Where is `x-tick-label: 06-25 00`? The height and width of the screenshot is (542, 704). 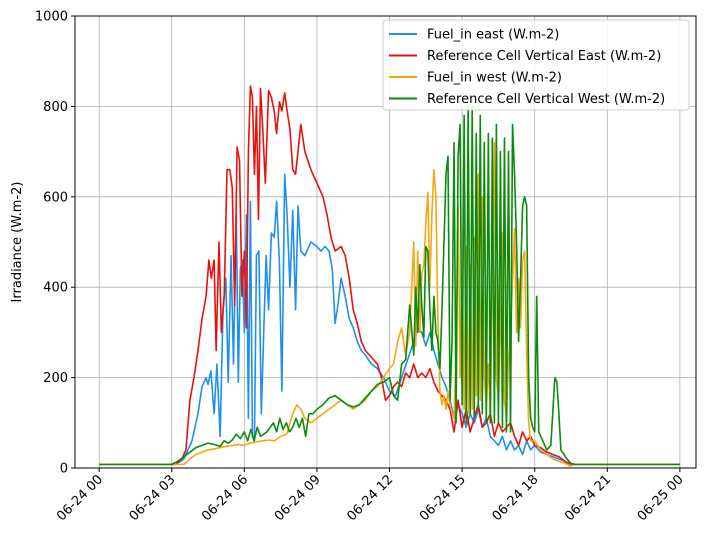
x-tick-label: 06-25 00 is located at coordinates (661, 498).